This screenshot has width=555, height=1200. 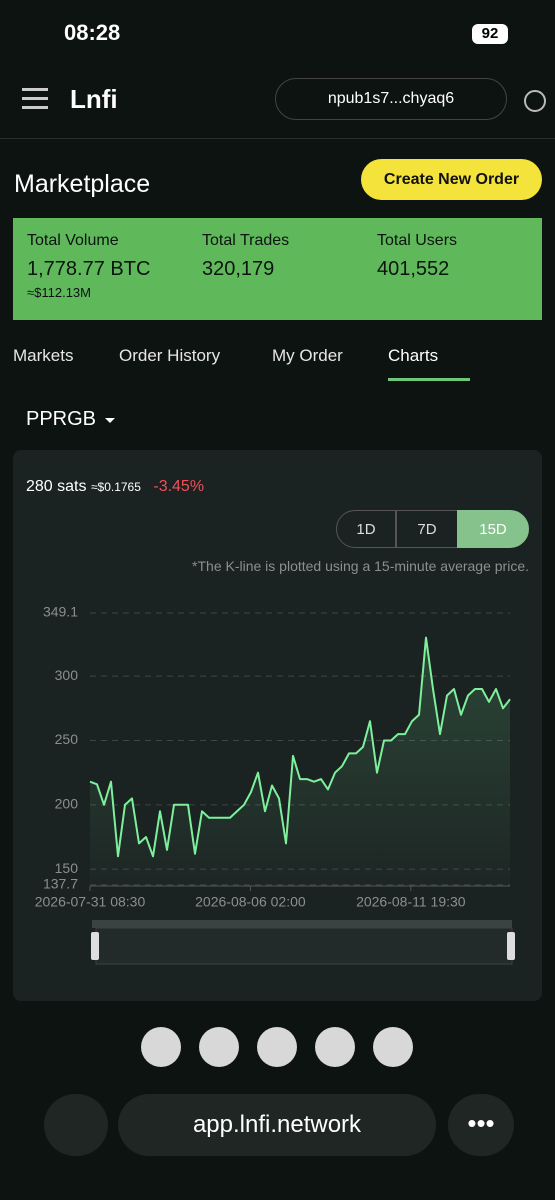 What do you see at coordinates (56, 486) in the screenshot?
I see `price-value: 280 sats` at bounding box center [56, 486].